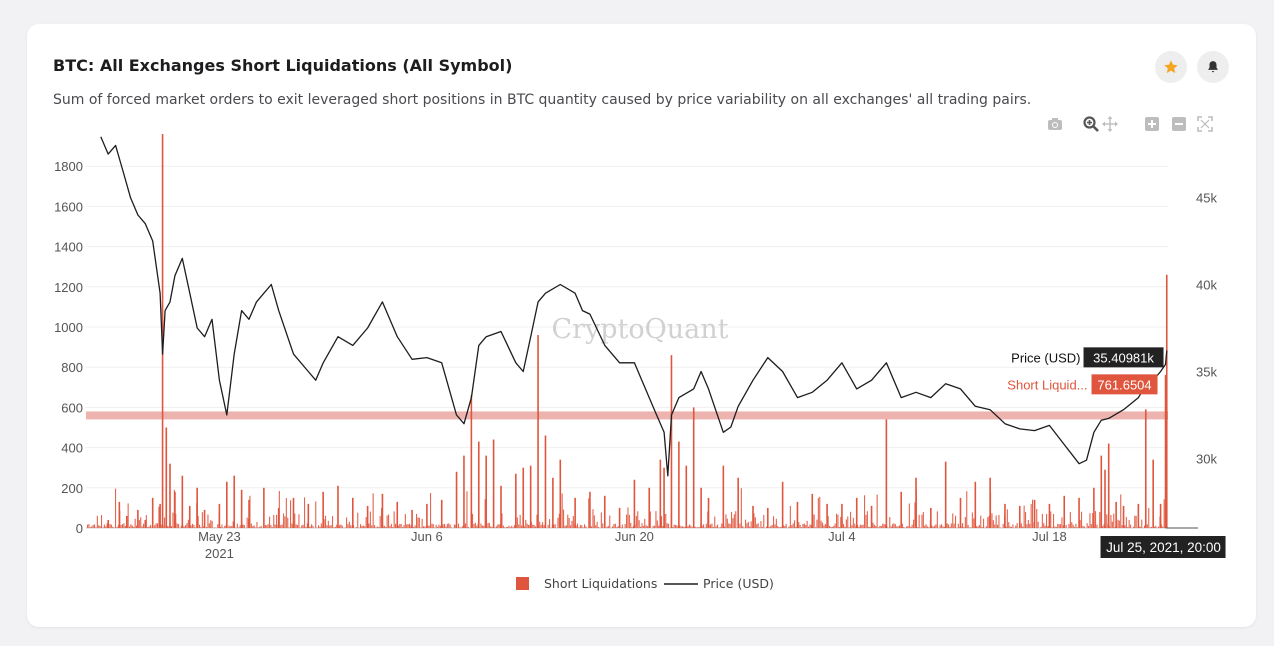 The width and height of the screenshot is (1274, 646). I want to click on autoscale-icon, so click(1205, 124).